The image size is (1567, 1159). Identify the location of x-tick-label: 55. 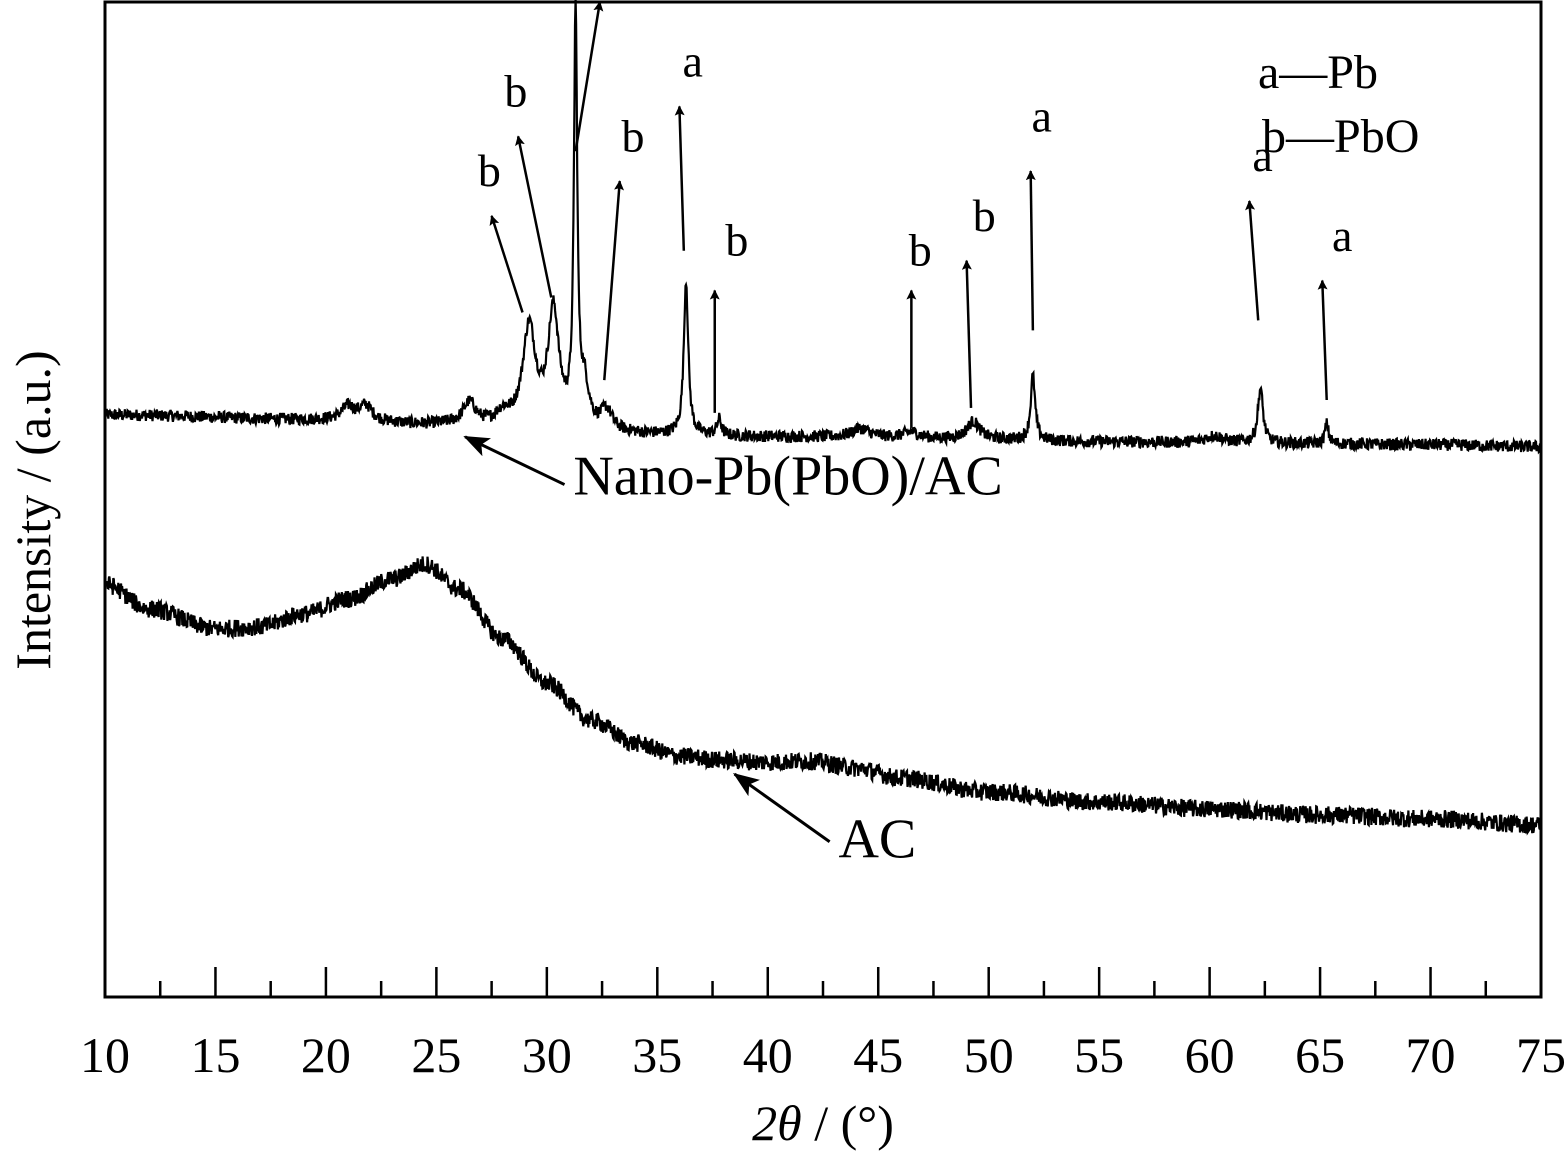
(1099, 1055).